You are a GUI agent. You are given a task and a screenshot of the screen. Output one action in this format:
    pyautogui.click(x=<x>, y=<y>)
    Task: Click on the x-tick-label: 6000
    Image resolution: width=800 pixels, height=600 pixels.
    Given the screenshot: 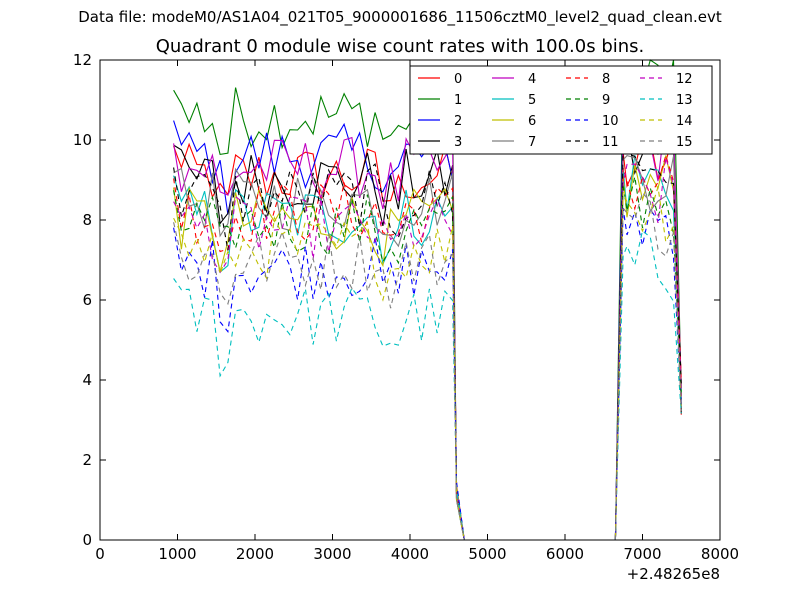 What is the action you would take?
    pyautogui.click(x=565, y=554)
    